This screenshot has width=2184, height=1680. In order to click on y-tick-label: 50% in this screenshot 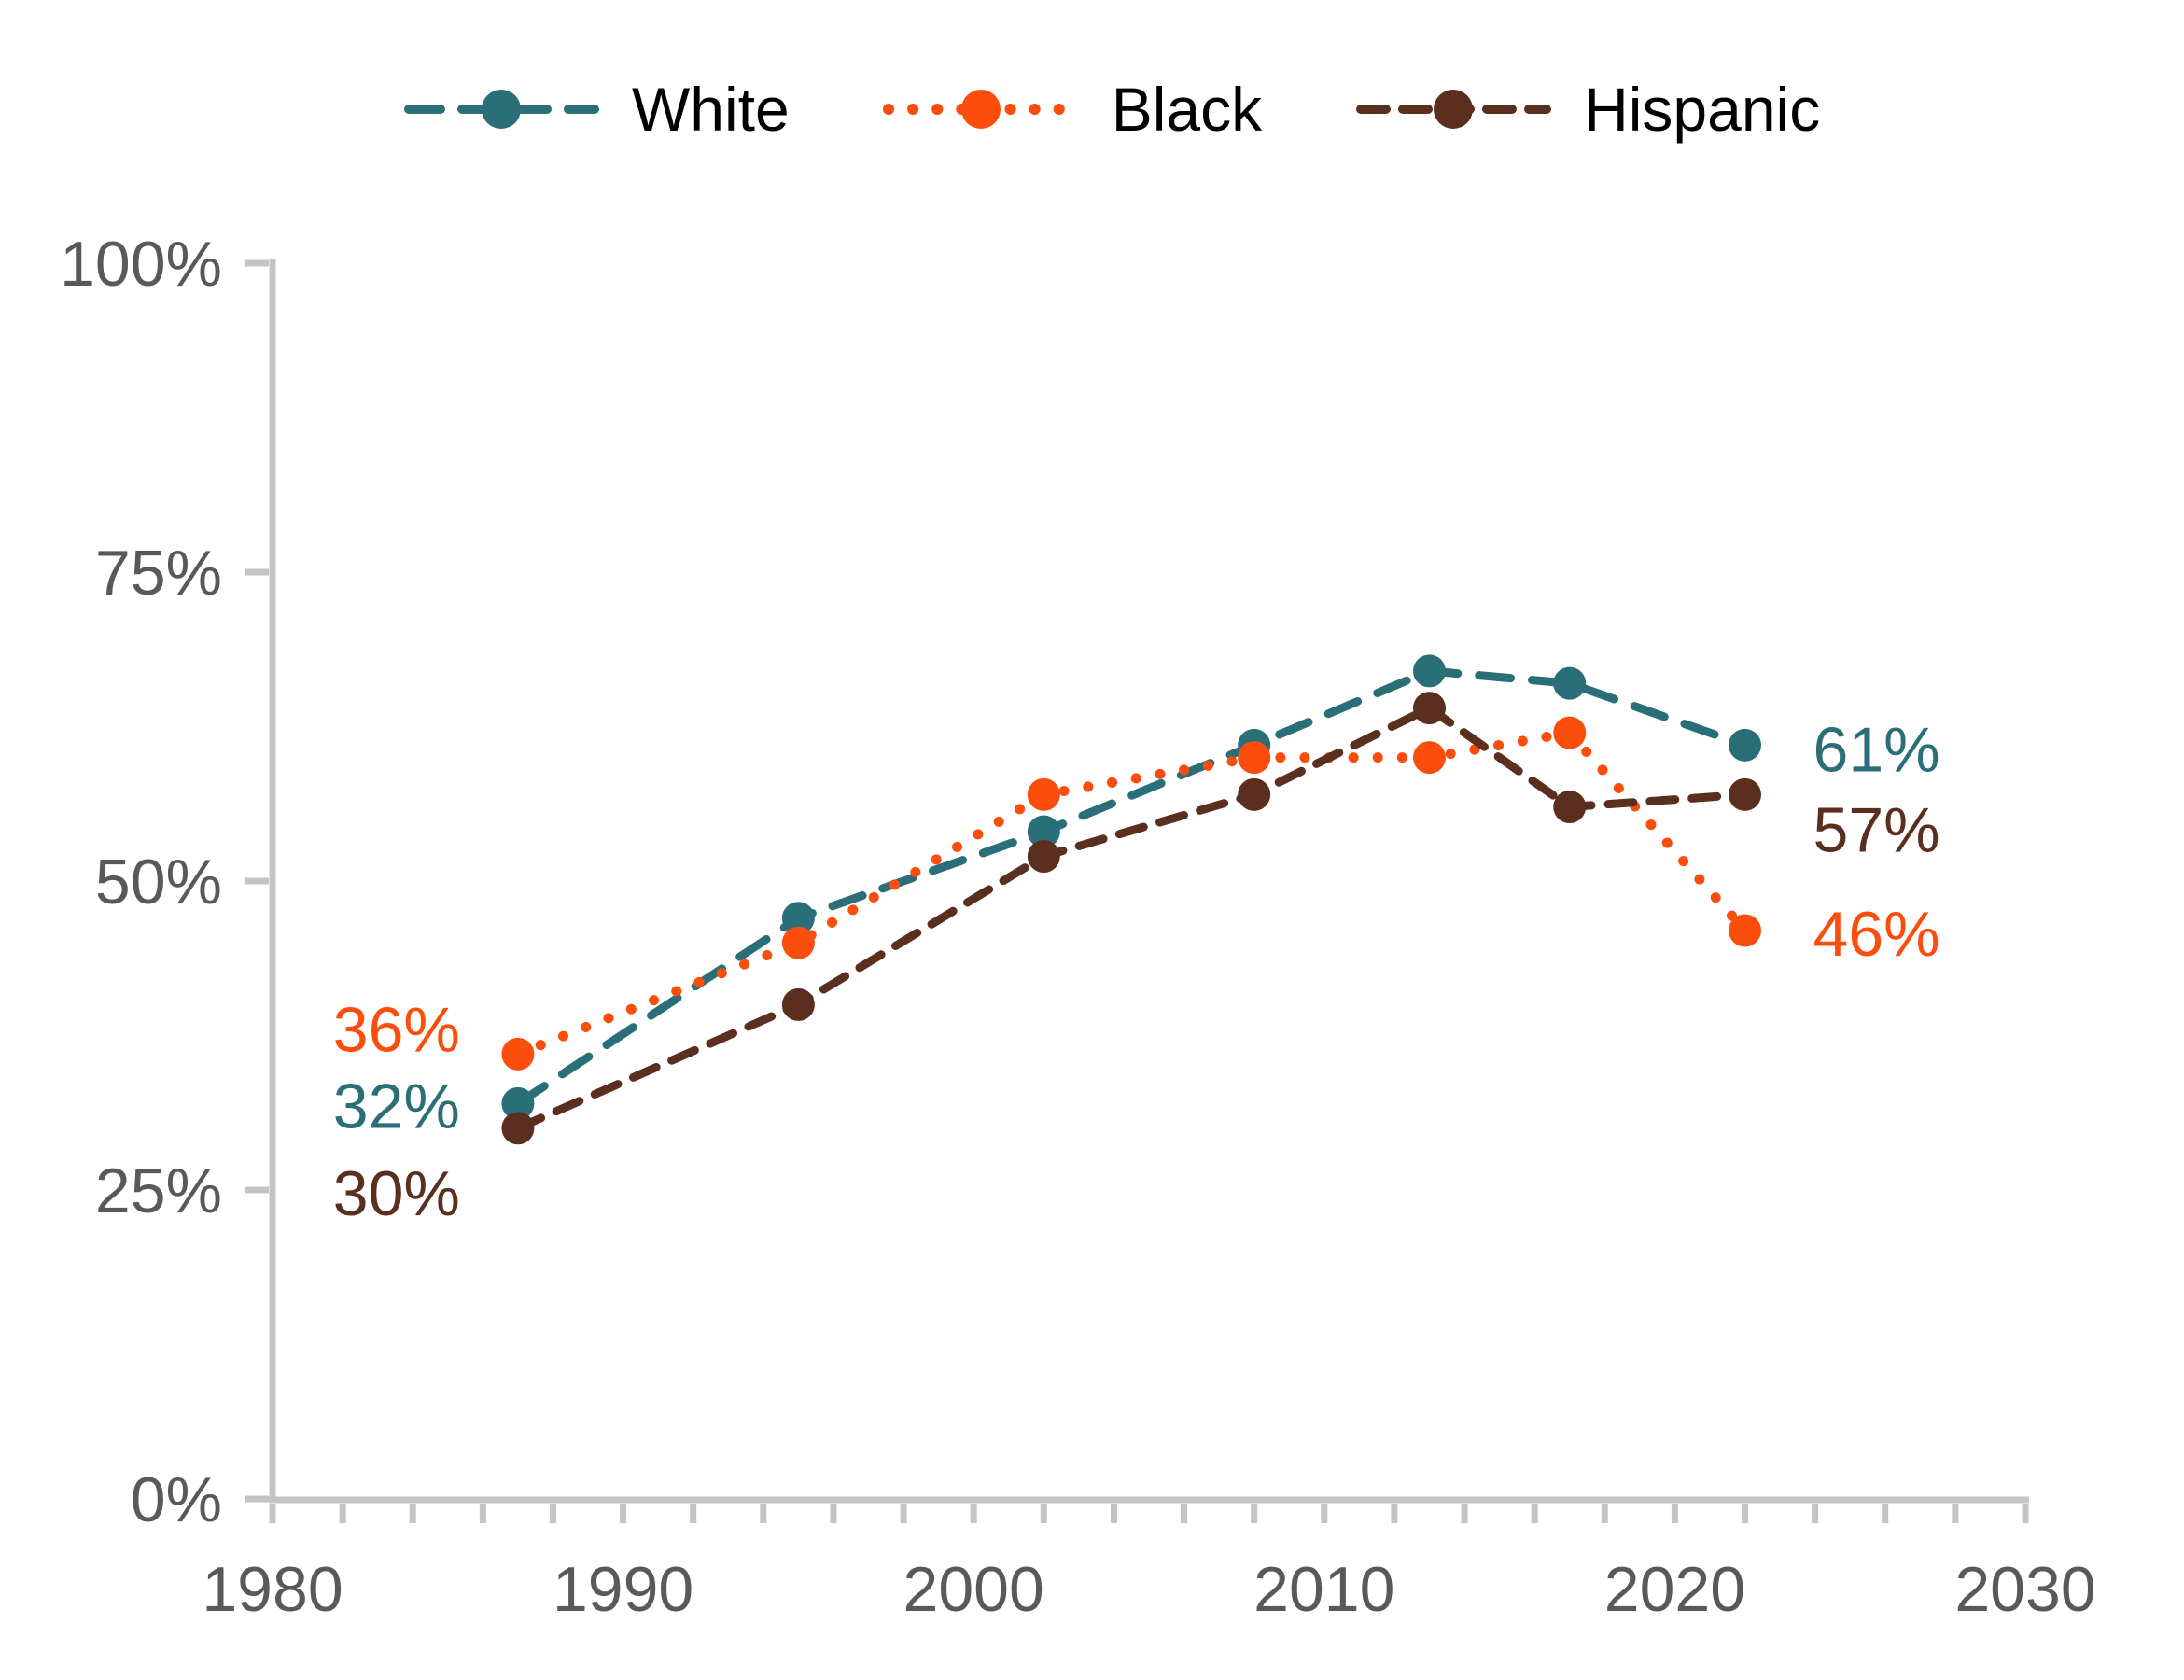, I will do `click(158, 882)`.